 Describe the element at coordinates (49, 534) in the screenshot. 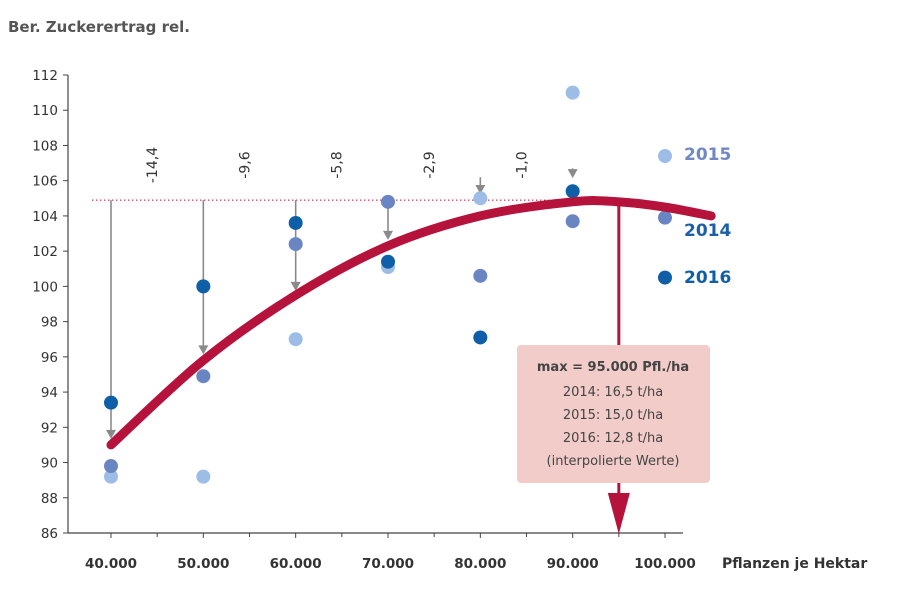

I see `y-tick-label: 86` at that location.